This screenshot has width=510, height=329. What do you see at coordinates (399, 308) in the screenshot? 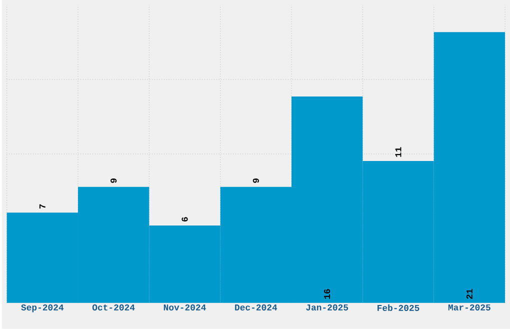
I see `x-tick-label: Feb-2025` at bounding box center [399, 308].